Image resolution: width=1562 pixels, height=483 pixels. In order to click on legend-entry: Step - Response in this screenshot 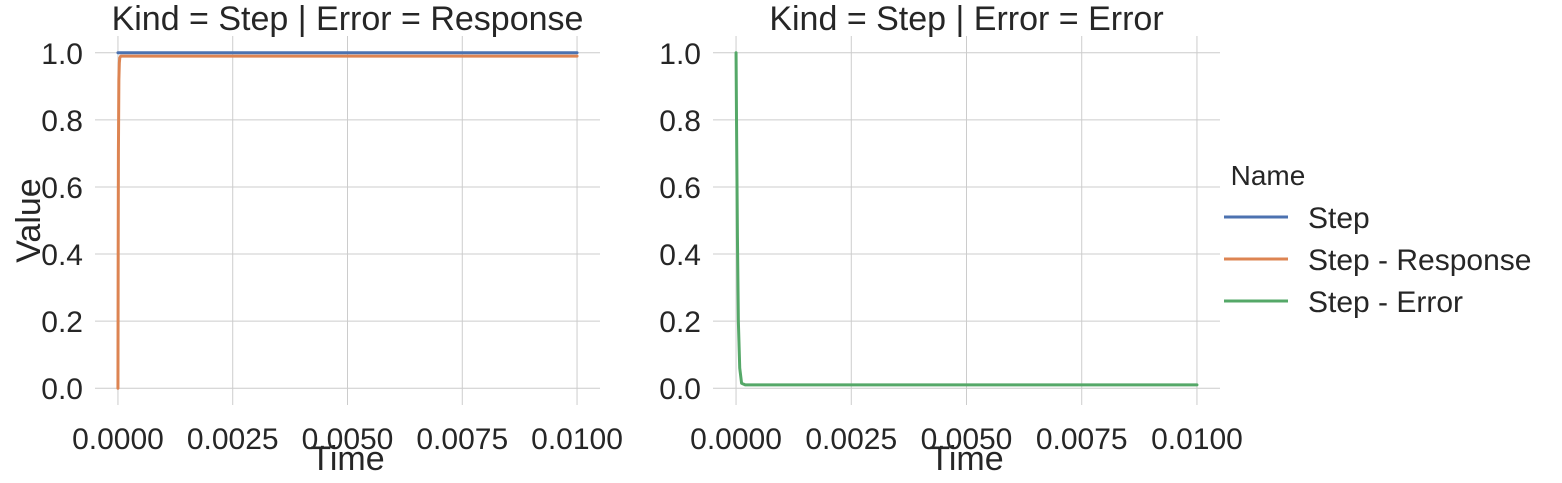, I will do `click(1377, 260)`.